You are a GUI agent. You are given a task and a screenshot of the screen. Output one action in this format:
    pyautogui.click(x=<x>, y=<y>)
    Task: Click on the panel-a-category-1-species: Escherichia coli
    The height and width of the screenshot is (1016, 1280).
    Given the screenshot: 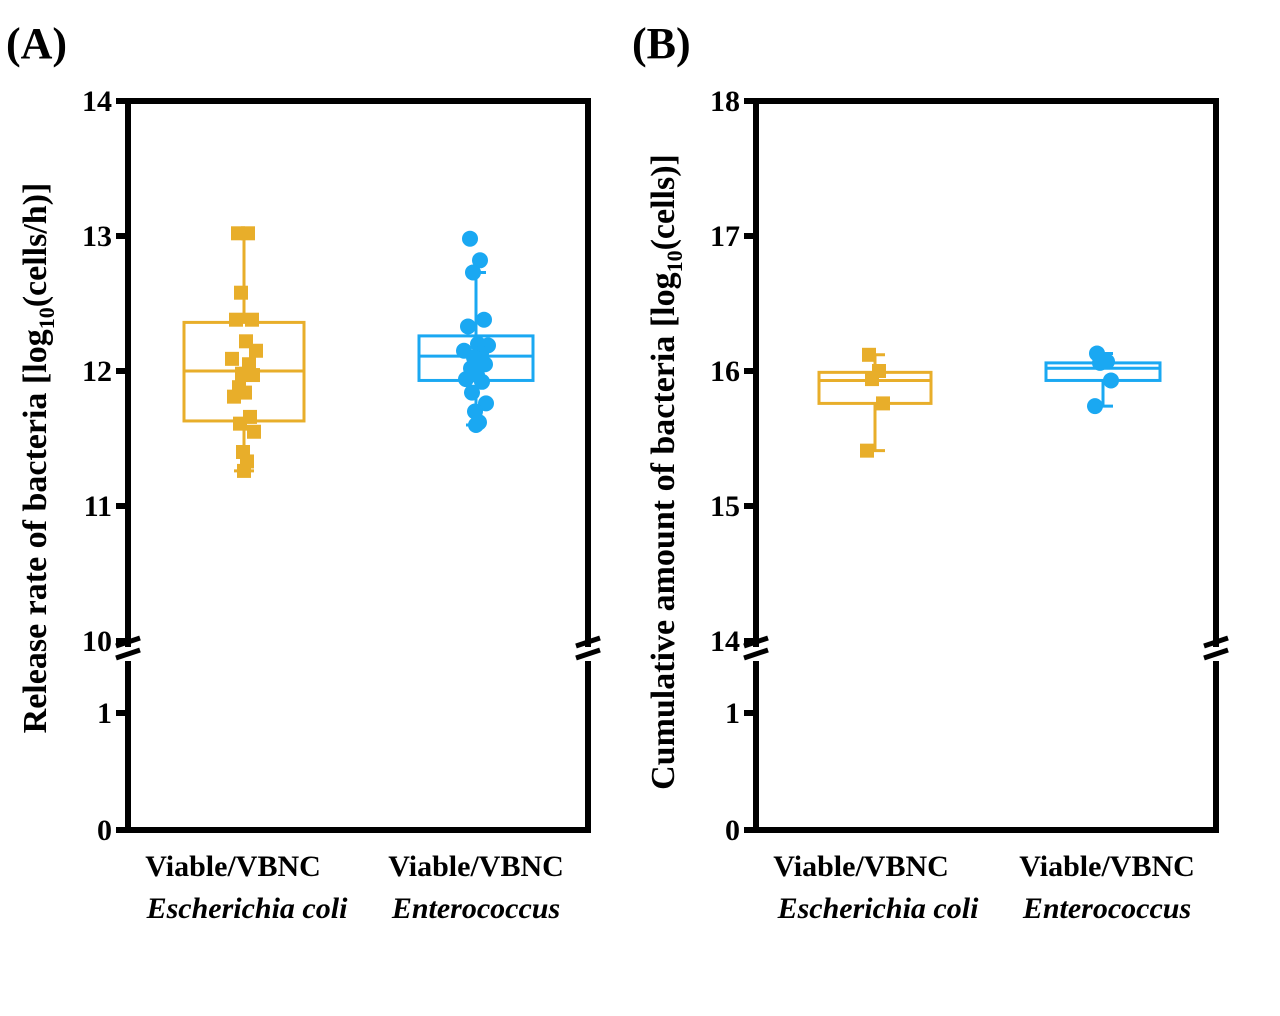 What is the action you would take?
    pyautogui.click(x=247, y=908)
    